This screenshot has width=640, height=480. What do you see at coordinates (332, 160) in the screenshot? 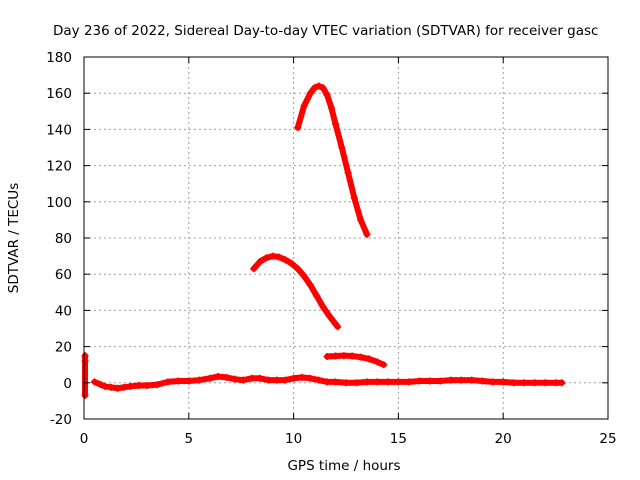
I see `series-arc-high` at bounding box center [332, 160].